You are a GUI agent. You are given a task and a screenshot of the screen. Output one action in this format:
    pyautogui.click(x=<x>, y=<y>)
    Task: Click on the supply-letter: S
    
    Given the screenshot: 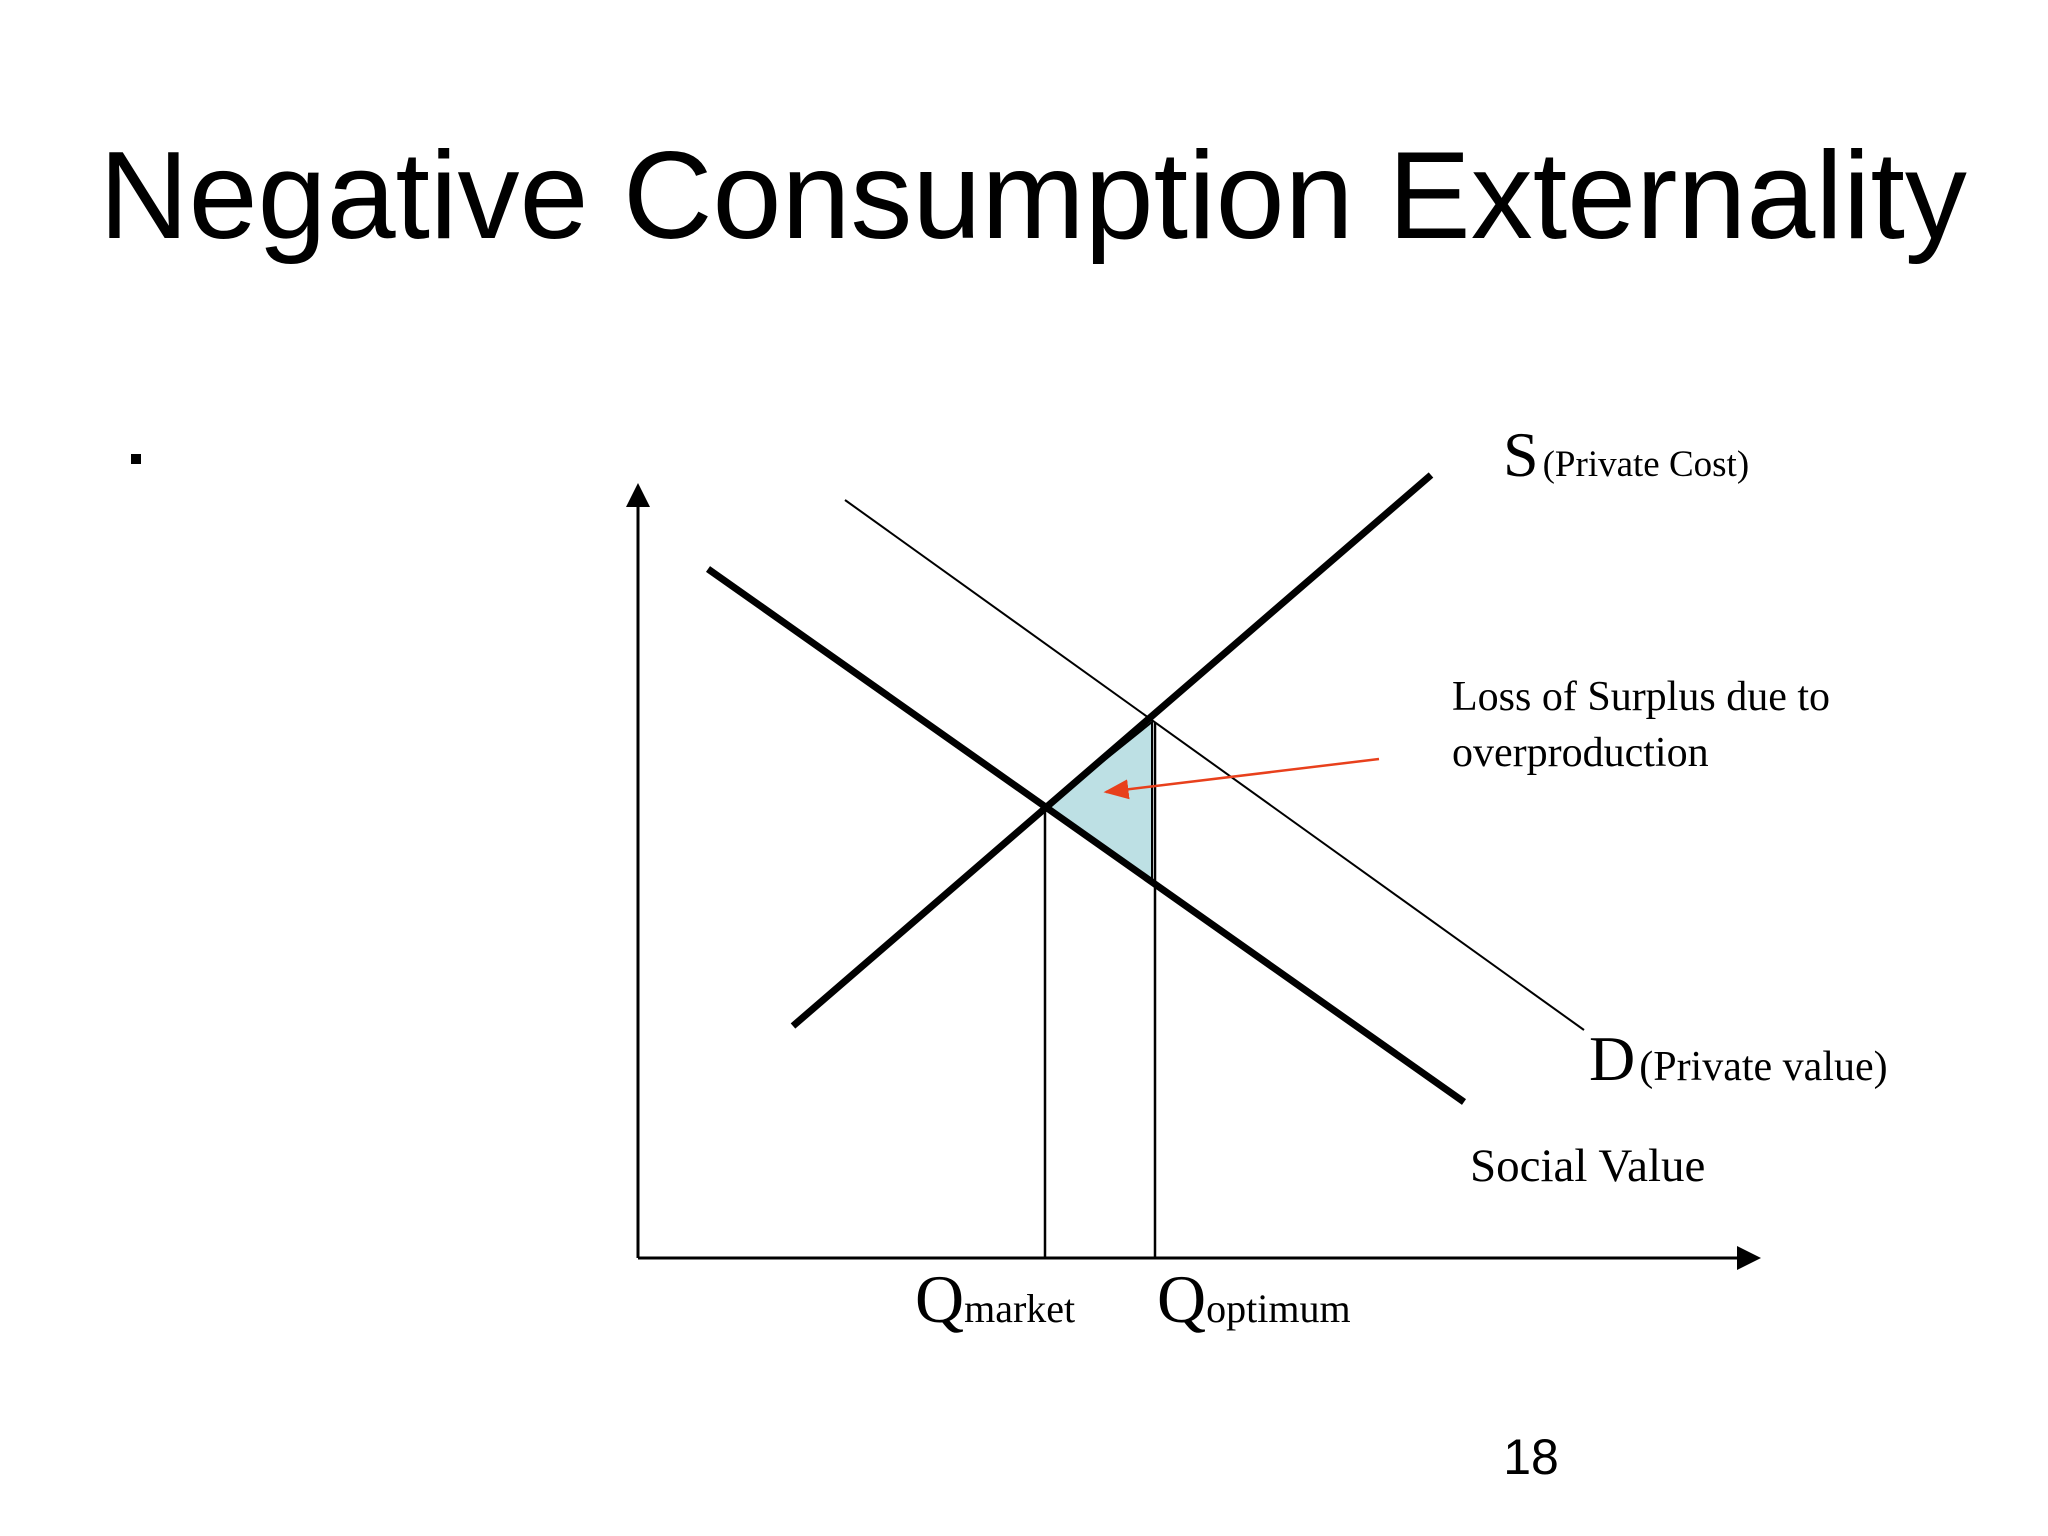 What is the action you would take?
    pyautogui.click(x=1521, y=454)
    